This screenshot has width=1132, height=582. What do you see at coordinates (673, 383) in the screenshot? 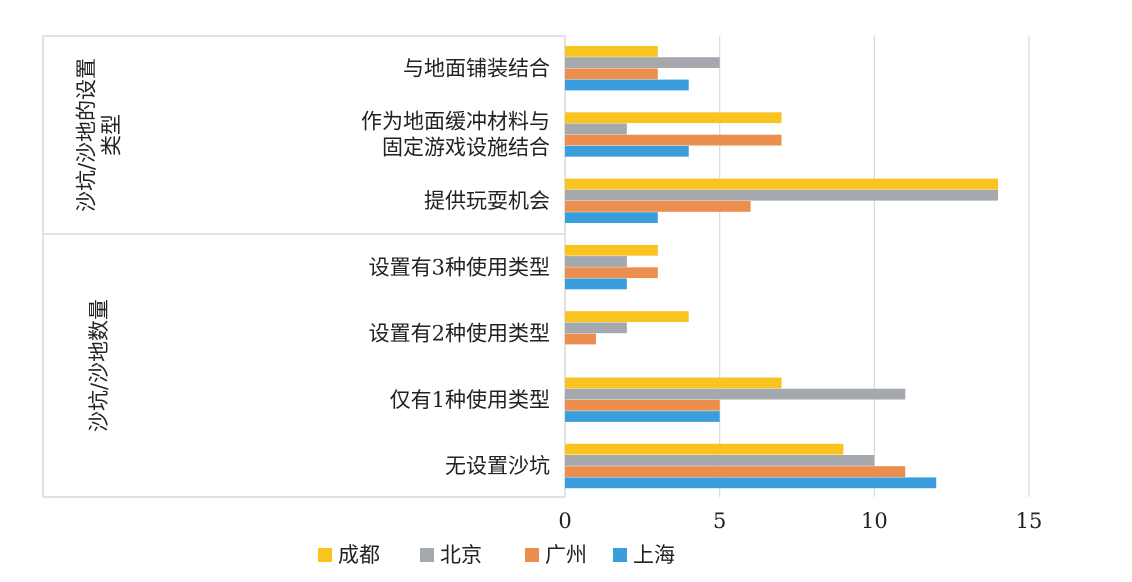
I see `bar-成都-5` at bounding box center [673, 383].